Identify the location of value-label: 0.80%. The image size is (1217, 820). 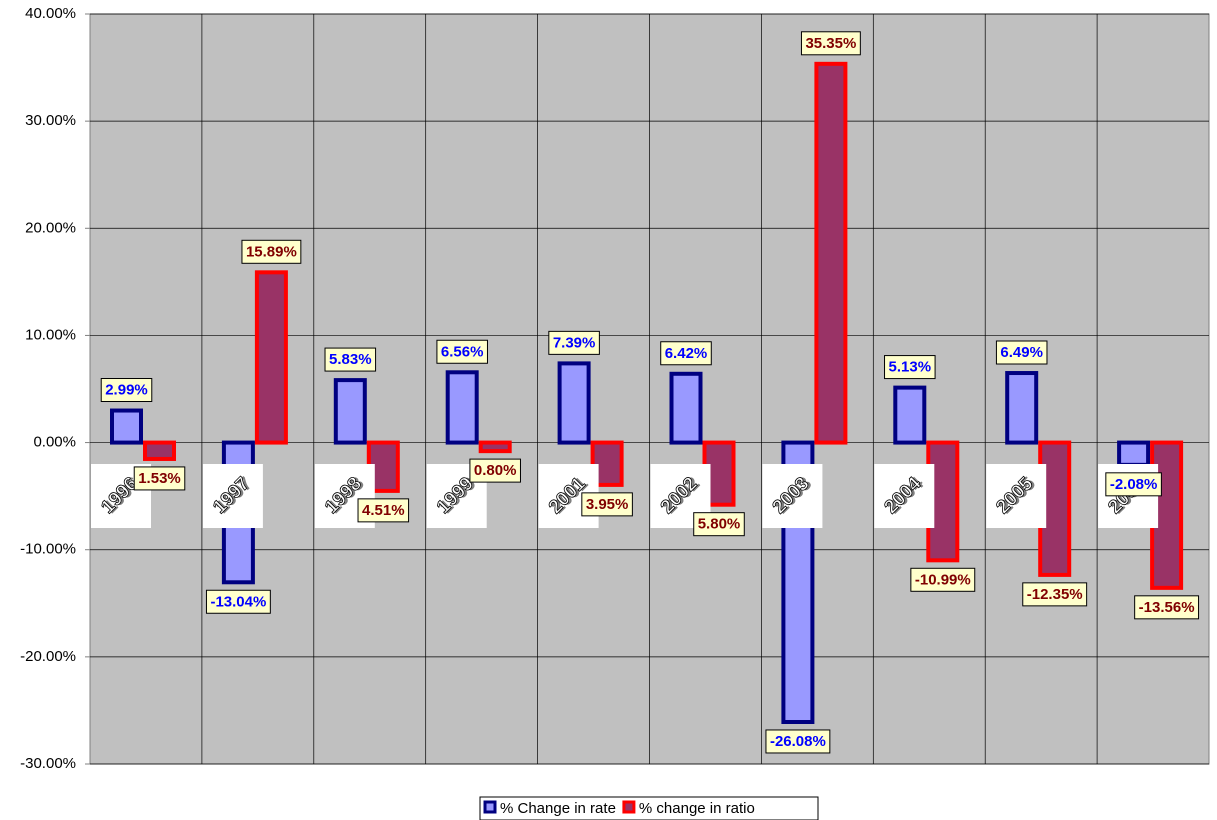
(495, 470).